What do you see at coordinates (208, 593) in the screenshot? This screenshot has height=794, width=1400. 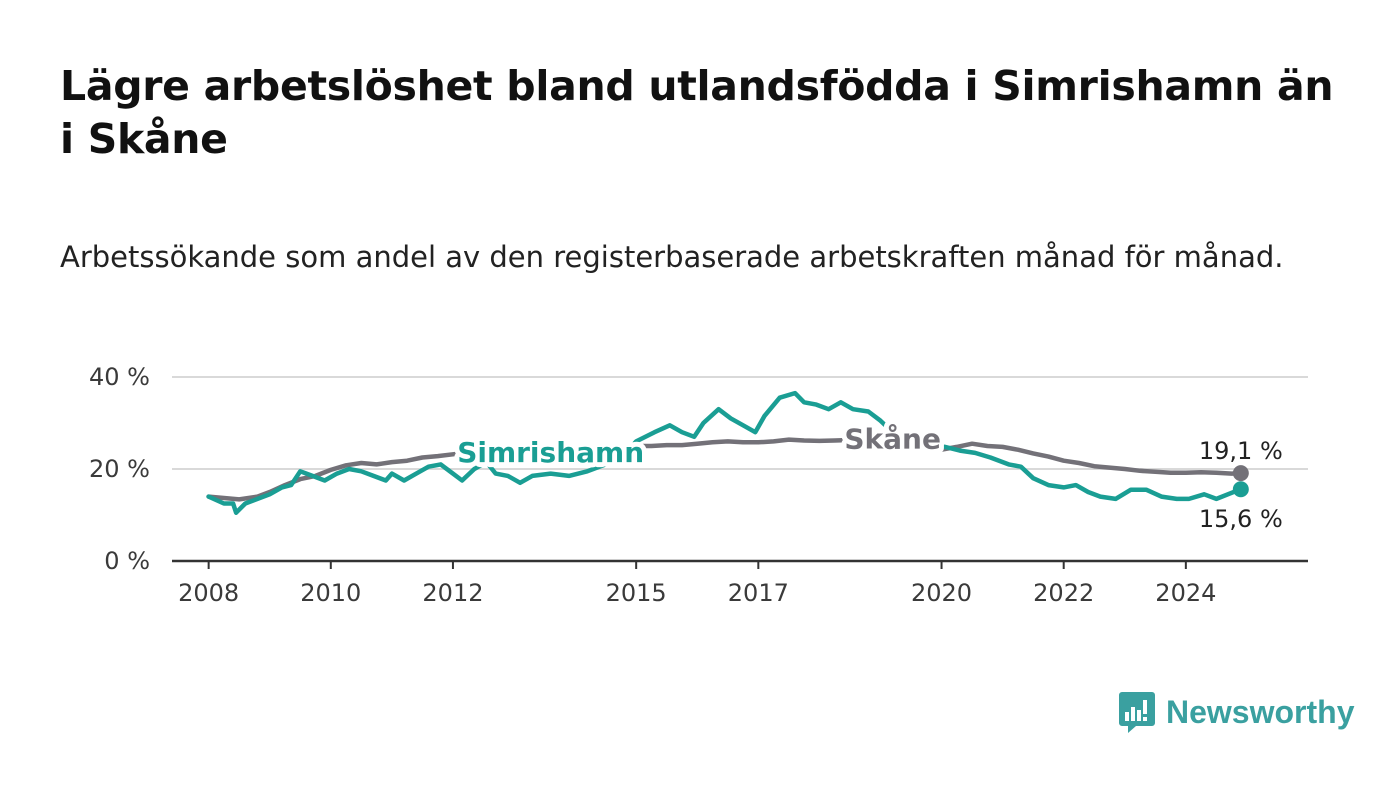 I see `x-tick-label: 2008` at bounding box center [208, 593].